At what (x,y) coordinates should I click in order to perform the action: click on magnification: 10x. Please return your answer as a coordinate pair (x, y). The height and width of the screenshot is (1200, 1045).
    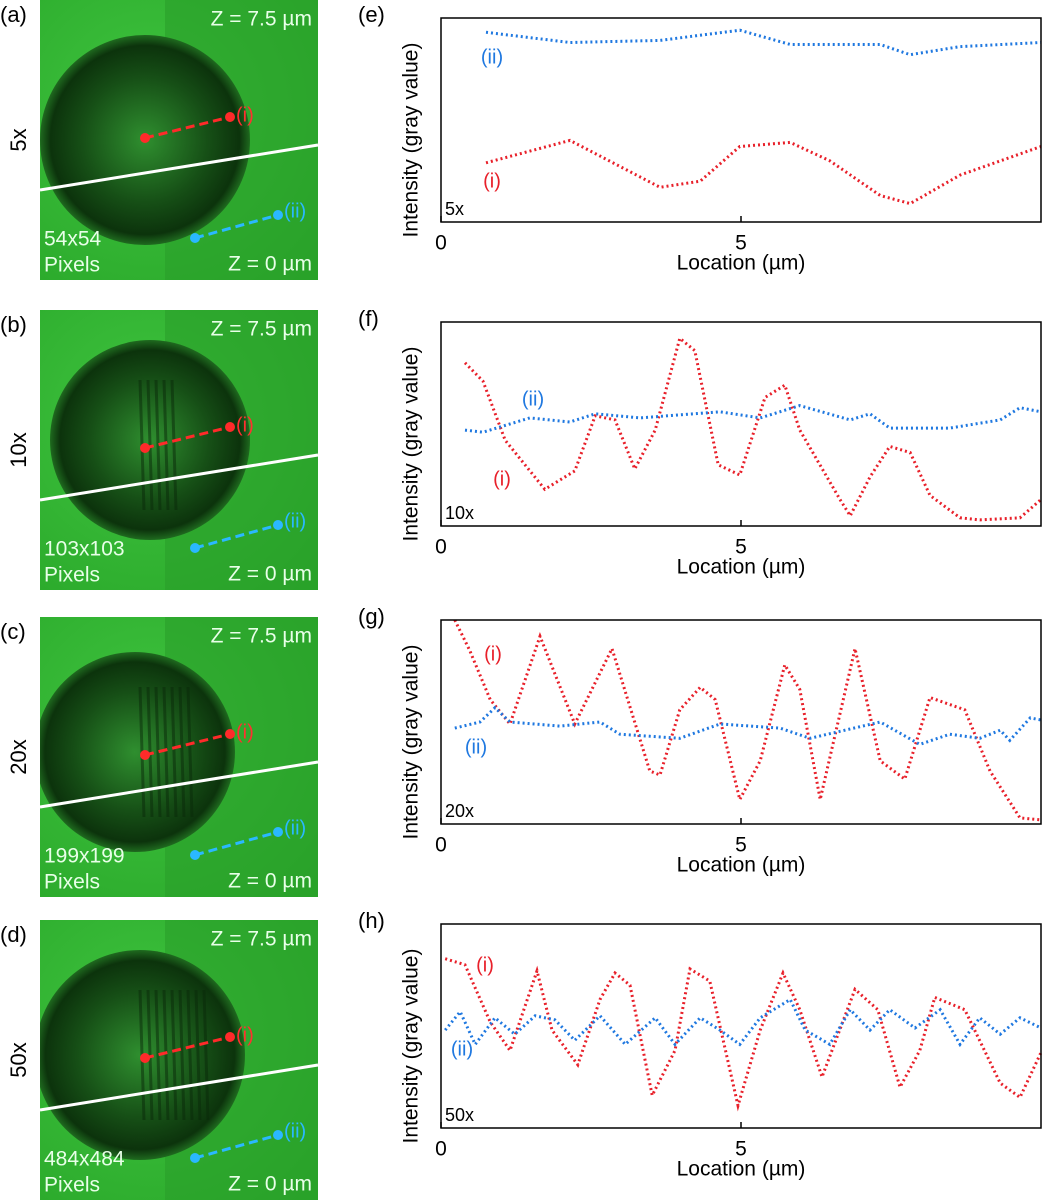
    Looking at the image, I should click on (18, 449).